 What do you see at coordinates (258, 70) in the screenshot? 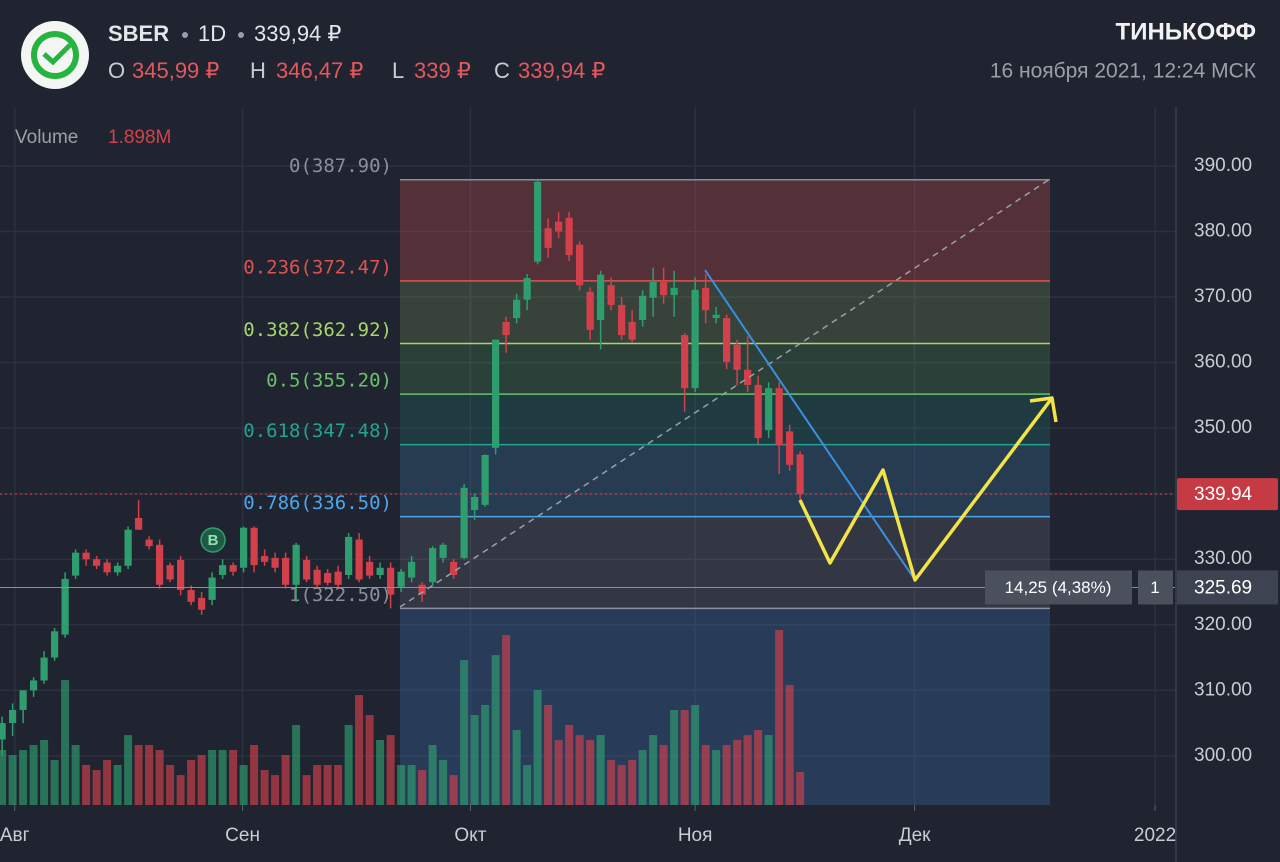
I see `ohlc-key: H` at bounding box center [258, 70].